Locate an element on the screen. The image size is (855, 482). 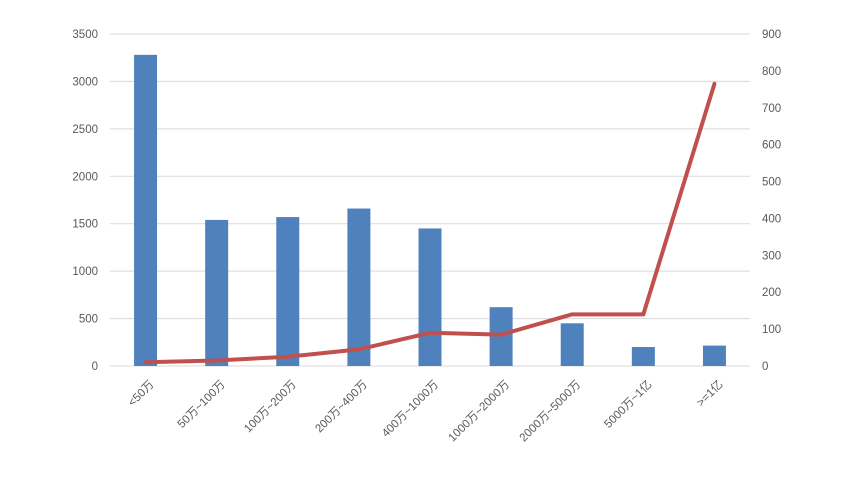
right-axis-tick-label: 800 is located at coordinates (771, 72).